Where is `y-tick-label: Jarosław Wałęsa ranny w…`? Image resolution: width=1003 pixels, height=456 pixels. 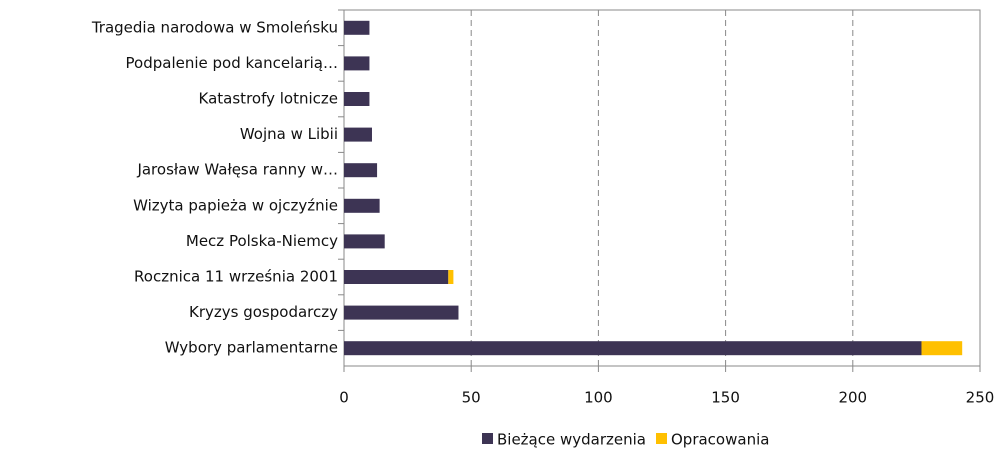
y-tick-label: Jarosław Wałęsa ranny w… is located at coordinates (237, 170).